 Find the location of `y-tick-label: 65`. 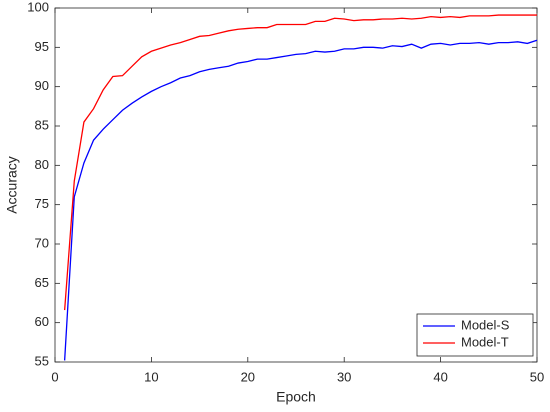

y-tick-label: 65 is located at coordinates (42, 282).